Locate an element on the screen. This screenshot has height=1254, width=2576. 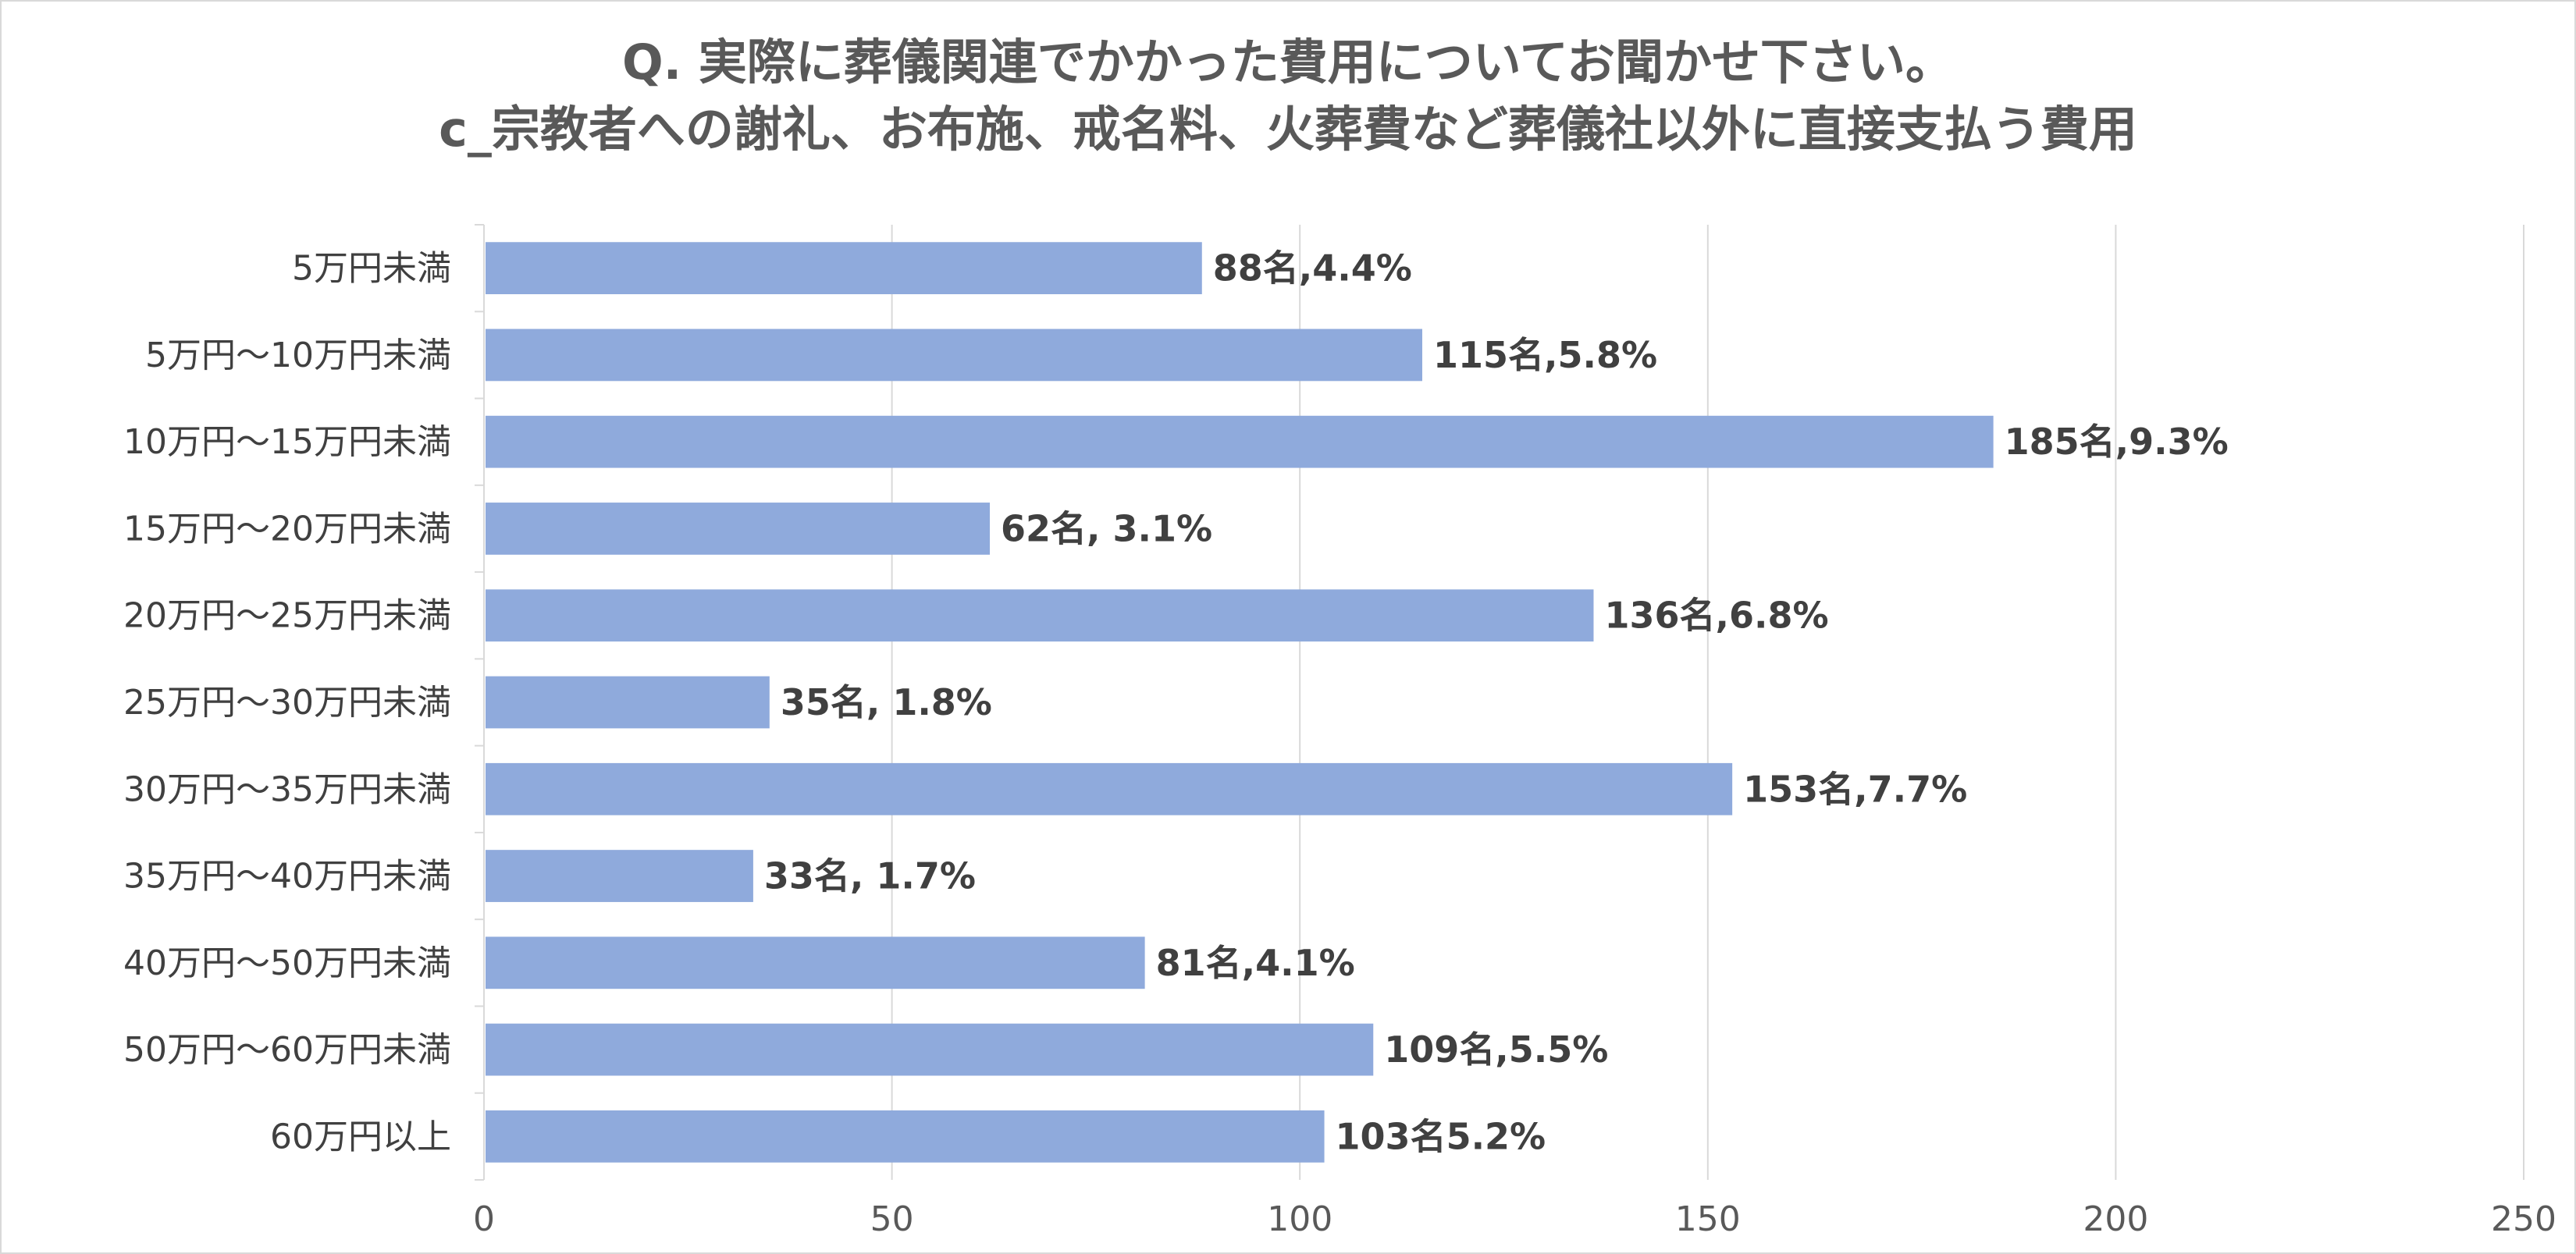
data-label: 109名,5.5% is located at coordinates (1496, 1049).